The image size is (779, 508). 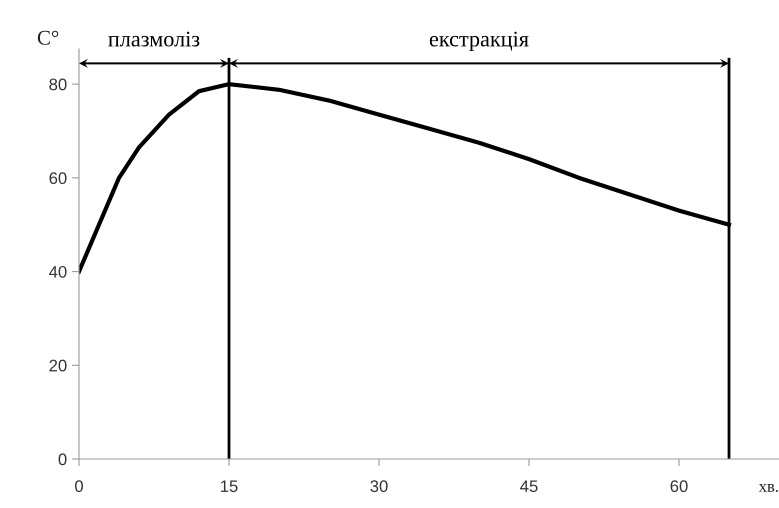 I want to click on y-tick-label: 80, so click(x=58, y=84).